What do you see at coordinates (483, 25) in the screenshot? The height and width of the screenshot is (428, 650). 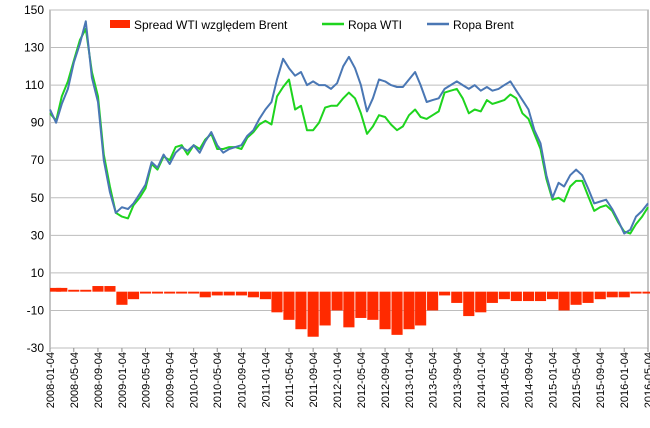 I see `legend-label: Ropa Brent` at bounding box center [483, 25].